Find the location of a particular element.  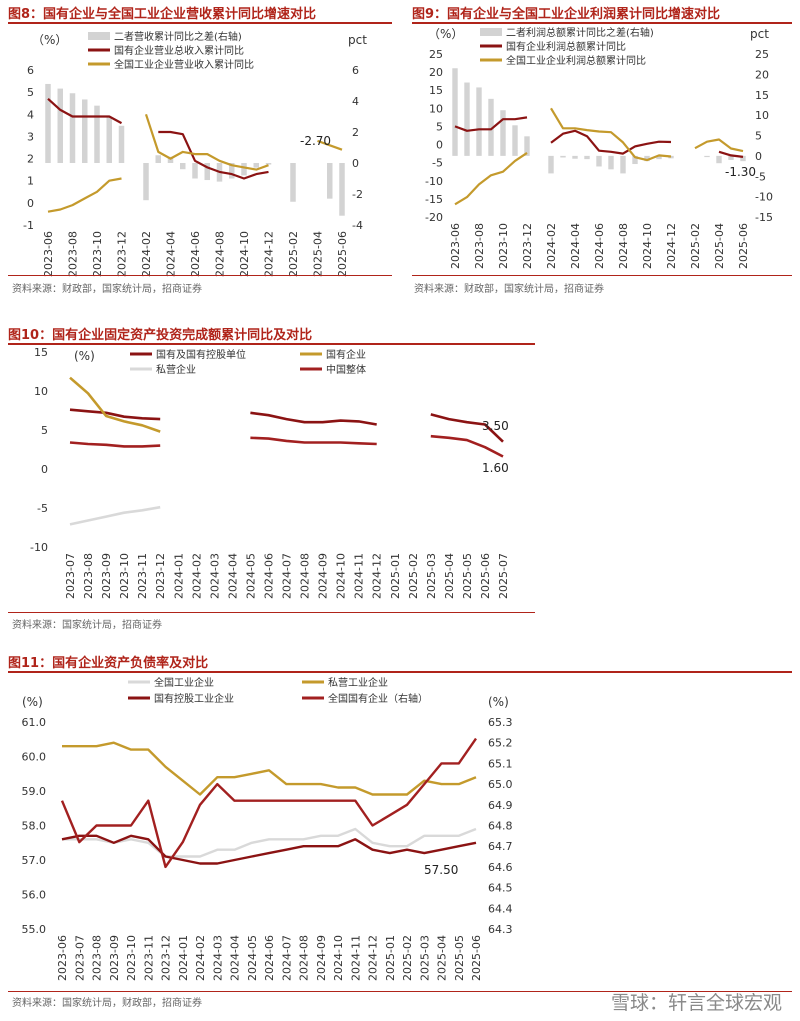

fig10-ytick-left: 5 is located at coordinates (44, 430).